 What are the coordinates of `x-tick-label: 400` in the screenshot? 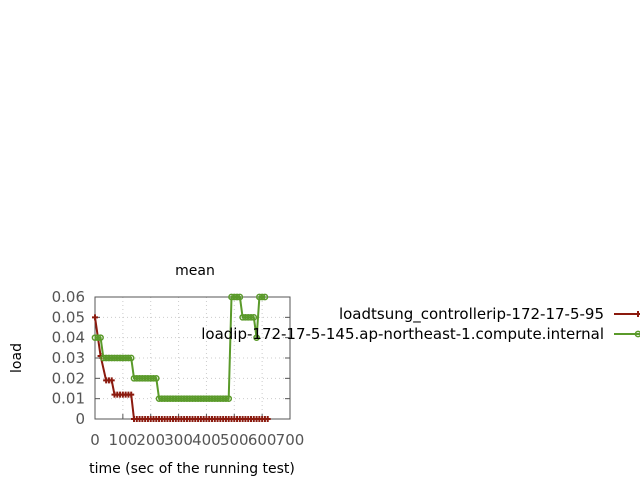 It's located at (206, 440).